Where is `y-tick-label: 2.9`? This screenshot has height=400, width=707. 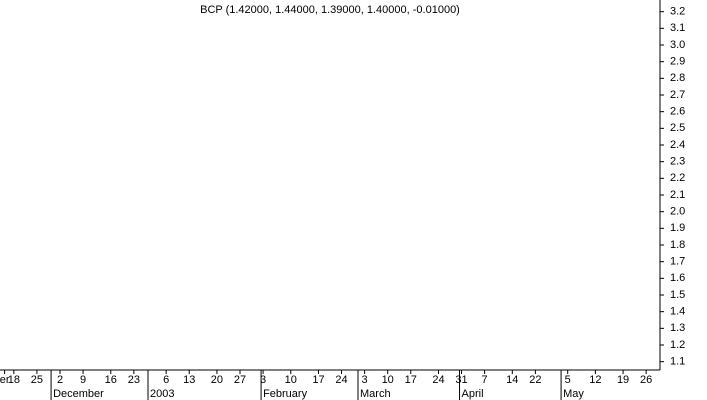 y-tick-label: 2.9 is located at coordinates (677, 62).